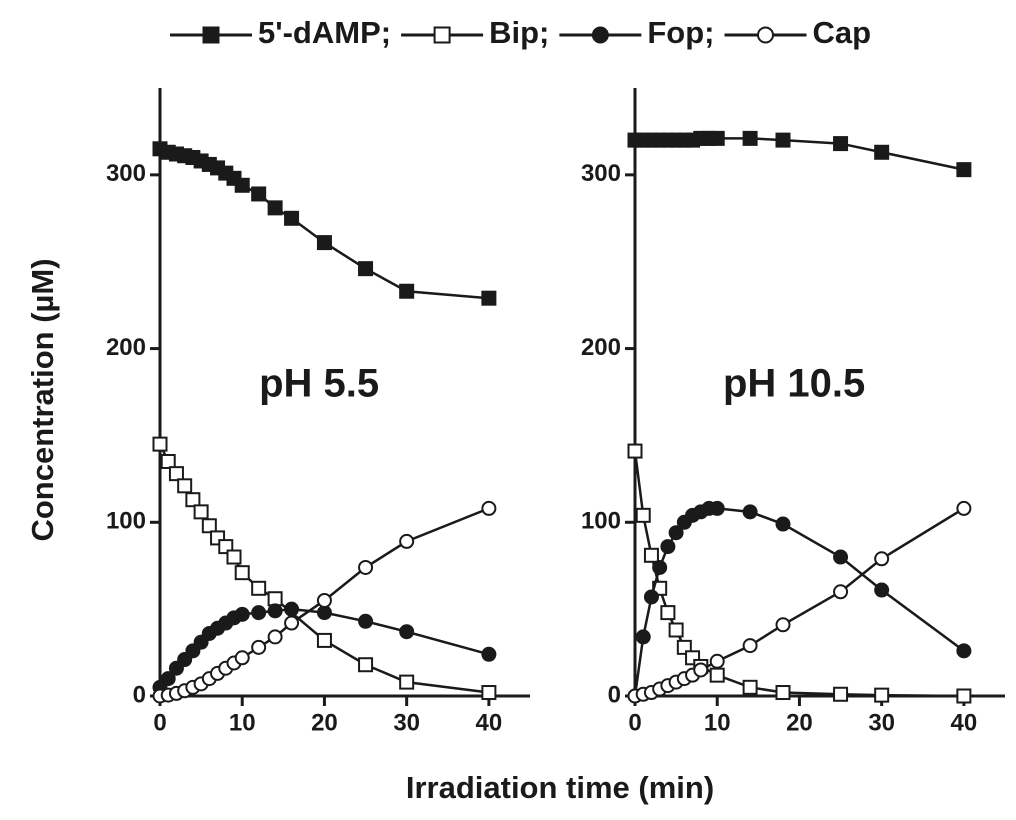  What do you see at coordinates (159, 722) in the screenshot?
I see `x-tick-label: 0` at bounding box center [159, 722].